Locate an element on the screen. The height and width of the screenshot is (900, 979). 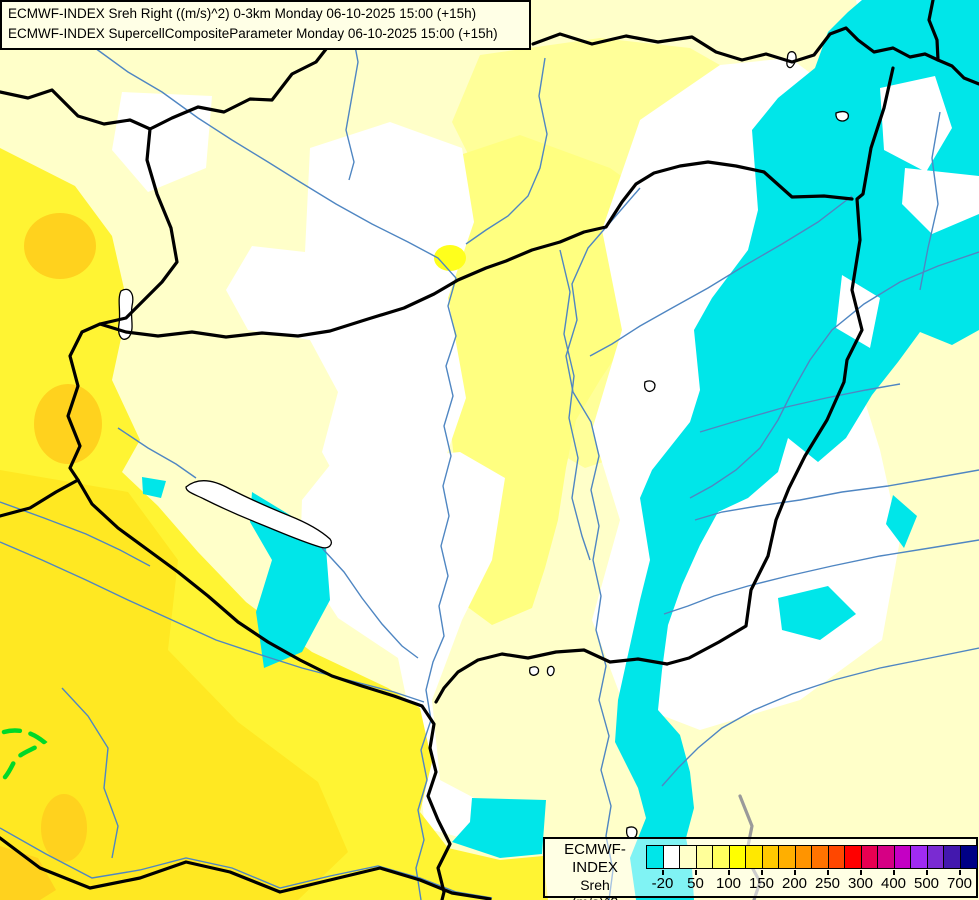
river-ne-tributary is located at coordinates (834, 375).